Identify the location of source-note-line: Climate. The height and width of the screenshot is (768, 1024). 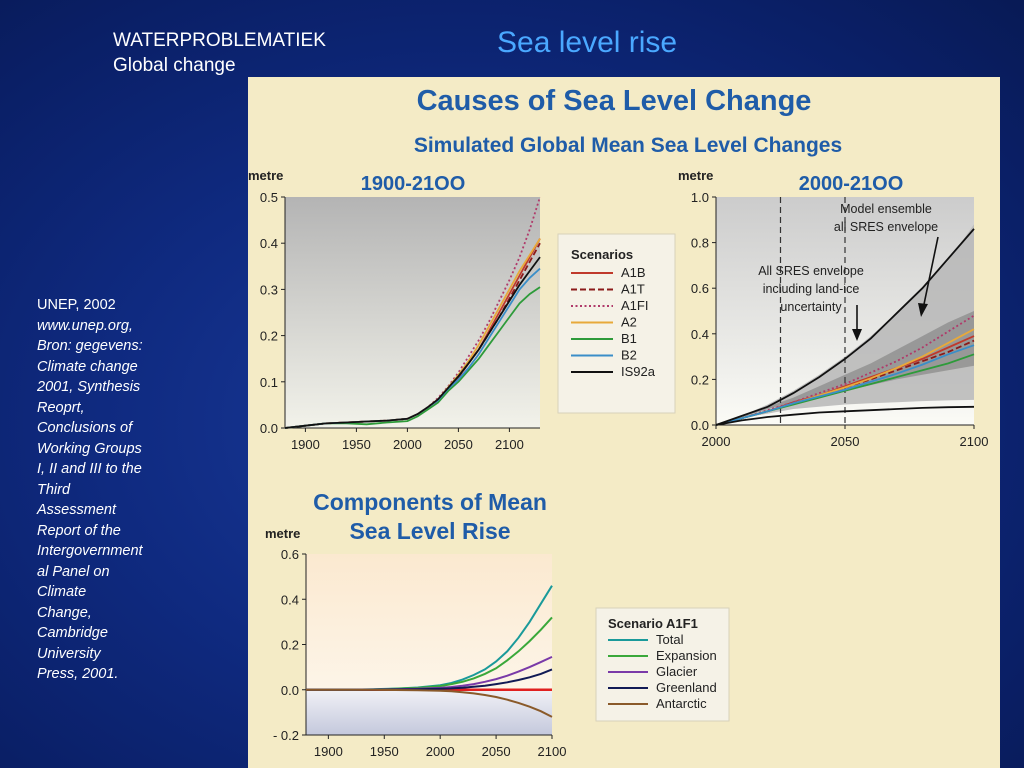
(62, 592).